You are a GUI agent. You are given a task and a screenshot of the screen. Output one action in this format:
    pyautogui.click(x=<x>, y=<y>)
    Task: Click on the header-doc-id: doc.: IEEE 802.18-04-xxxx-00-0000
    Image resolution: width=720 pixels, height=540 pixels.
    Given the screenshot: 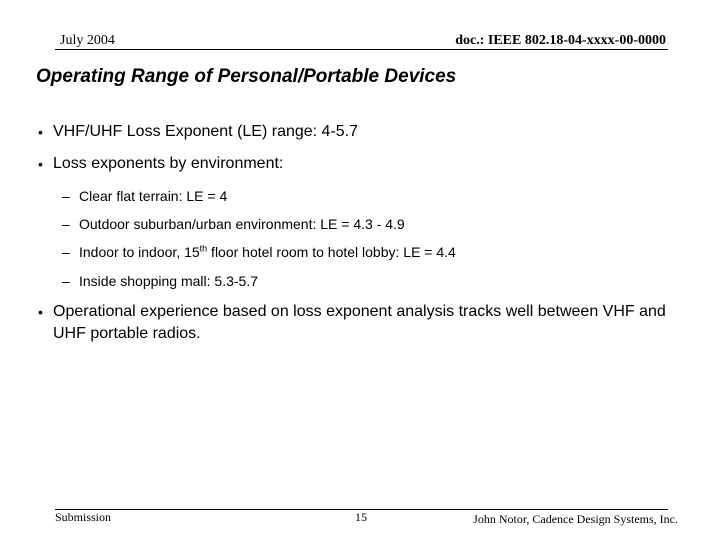 What is the action you would take?
    pyautogui.click(x=560, y=40)
    